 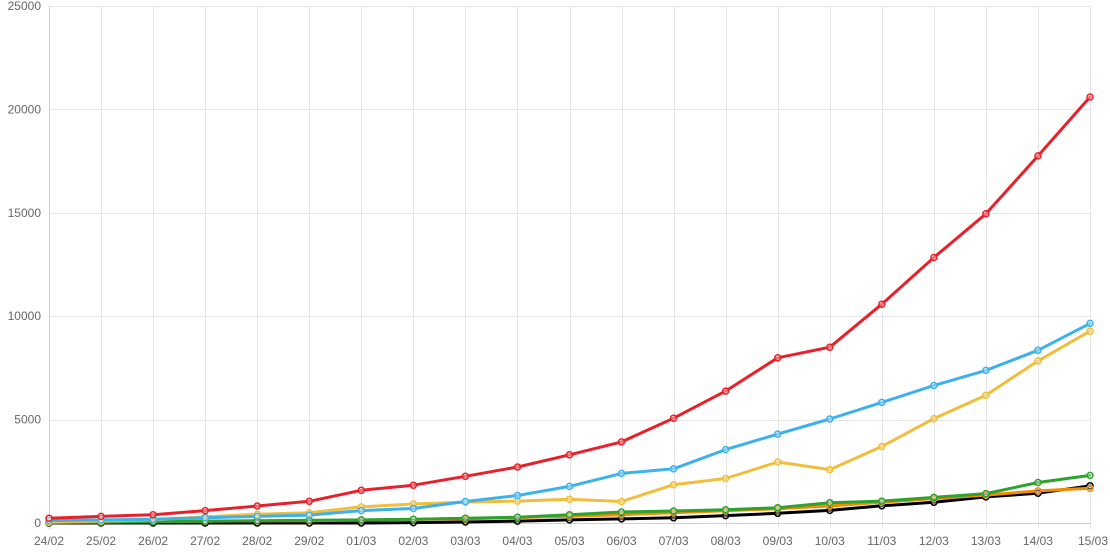 I want to click on x-tick-label: 27/02, so click(x=205, y=541).